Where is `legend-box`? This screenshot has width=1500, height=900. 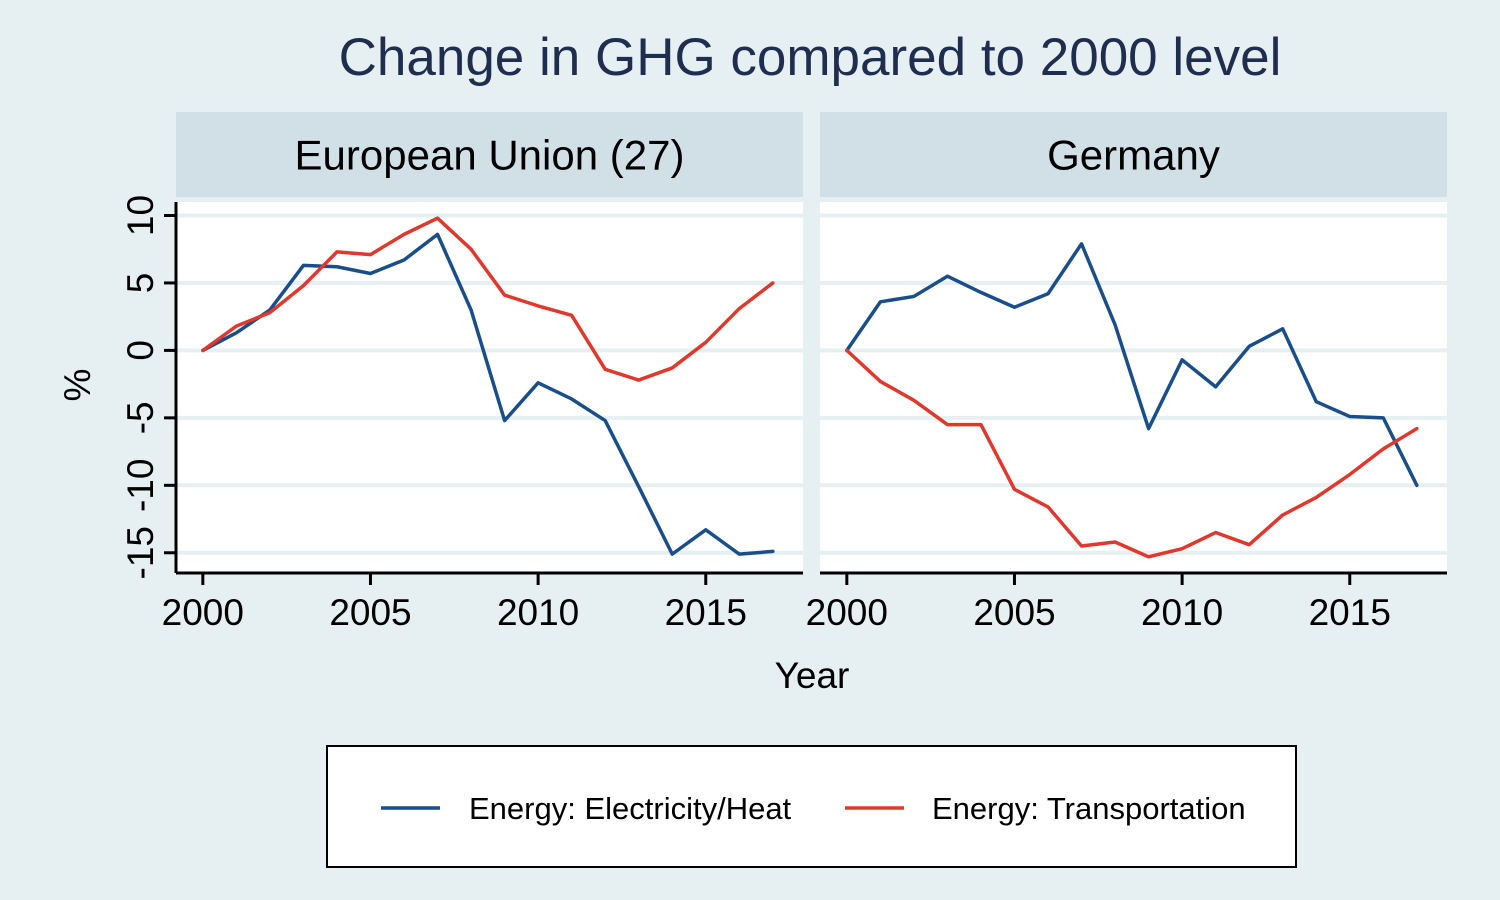 legend-box is located at coordinates (811, 806).